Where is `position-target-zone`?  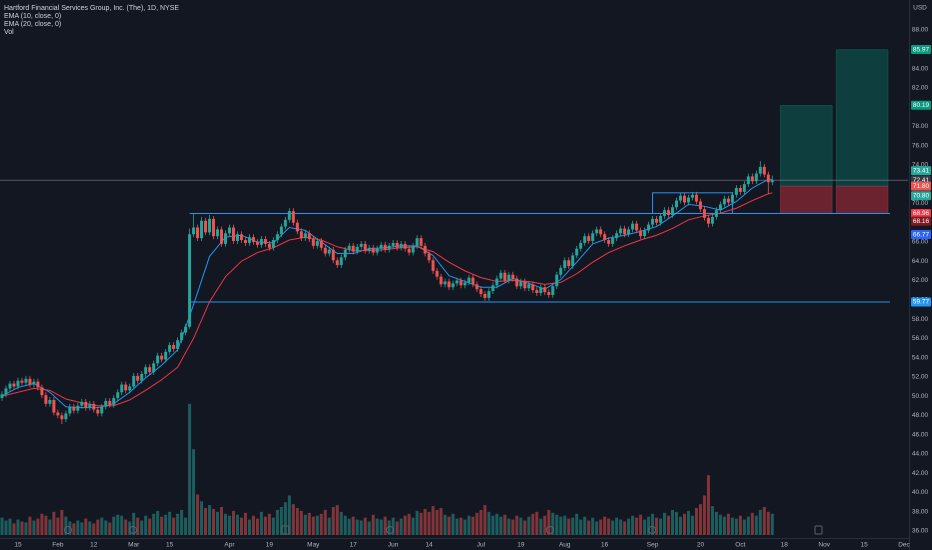
position-target-zone is located at coordinates (806, 145).